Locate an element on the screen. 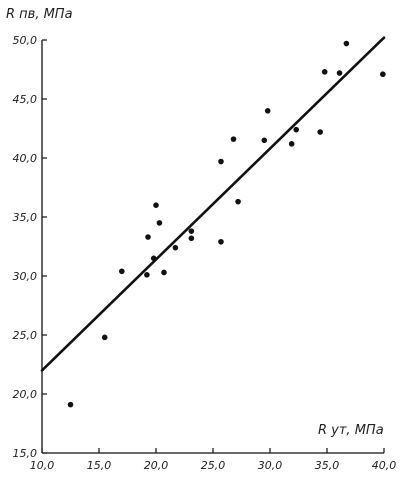  y-axis-label: R пв, МПа is located at coordinates (39, 14).